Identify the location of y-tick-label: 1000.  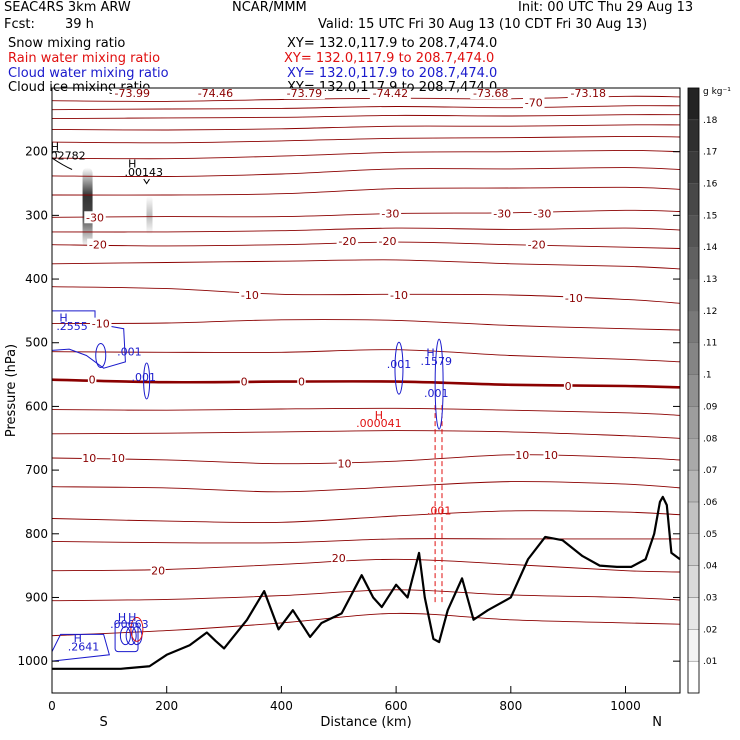
(32, 661).